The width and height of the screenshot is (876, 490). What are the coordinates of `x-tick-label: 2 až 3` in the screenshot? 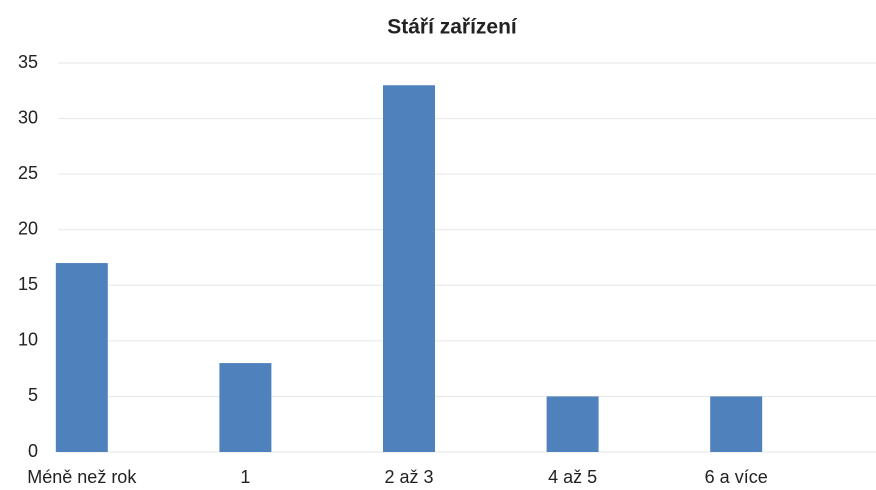 It's located at (408, 477).